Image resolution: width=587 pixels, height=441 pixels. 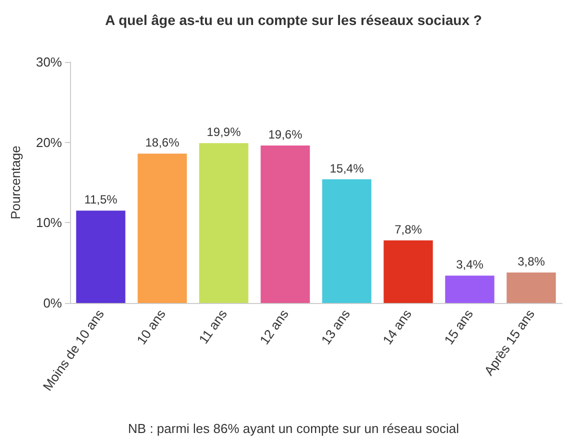 What do you see at coordinates (458, 327) in the screenshot?
I see `x-tick-label: 15 ans` at bounding box center [458, 327].